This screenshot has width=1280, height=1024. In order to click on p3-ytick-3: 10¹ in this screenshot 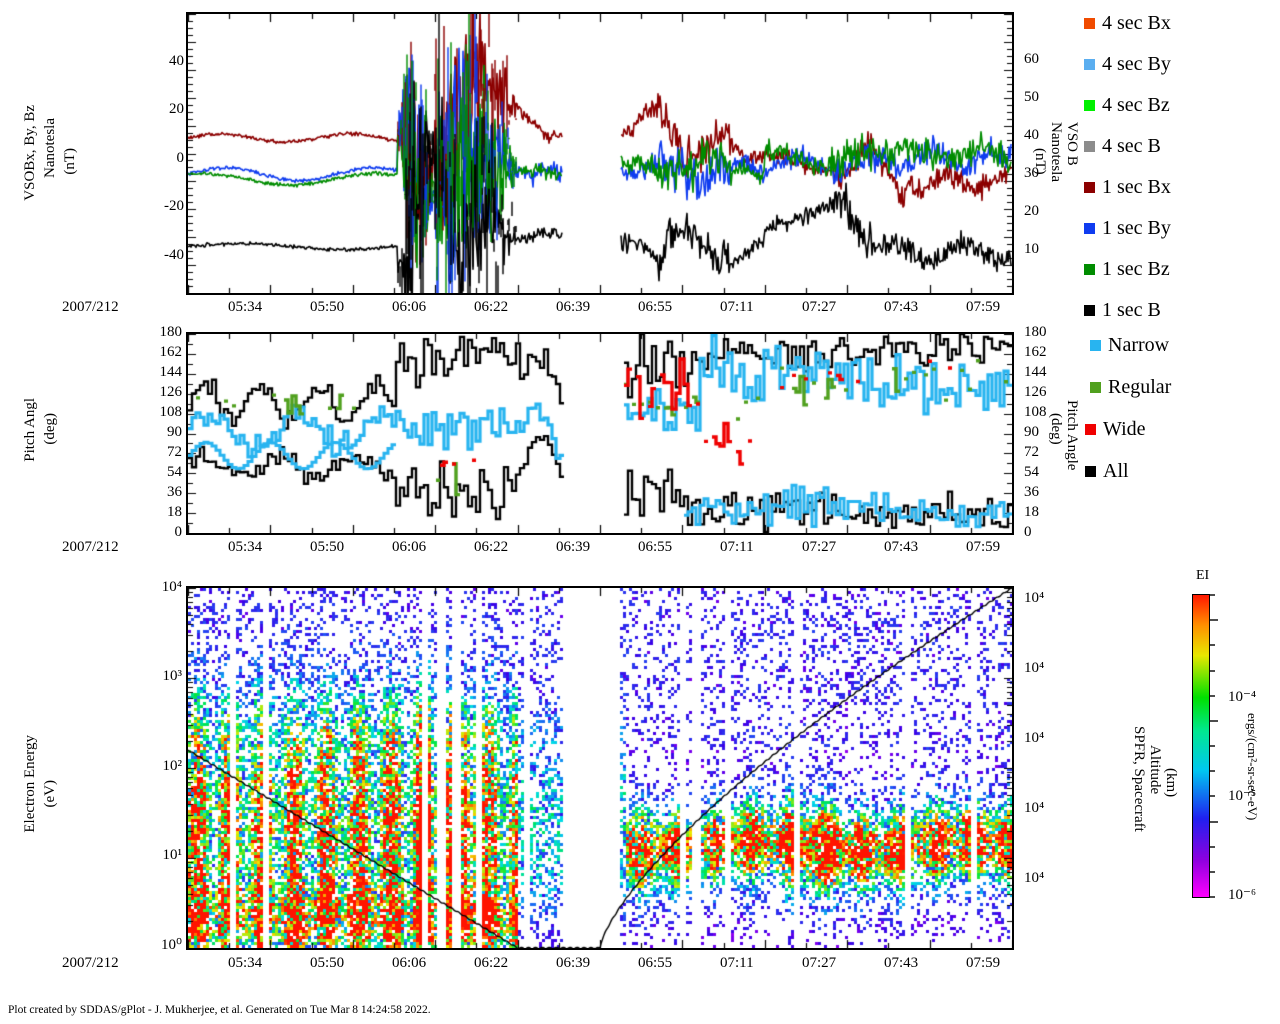, I will do `click(172, 855)`.